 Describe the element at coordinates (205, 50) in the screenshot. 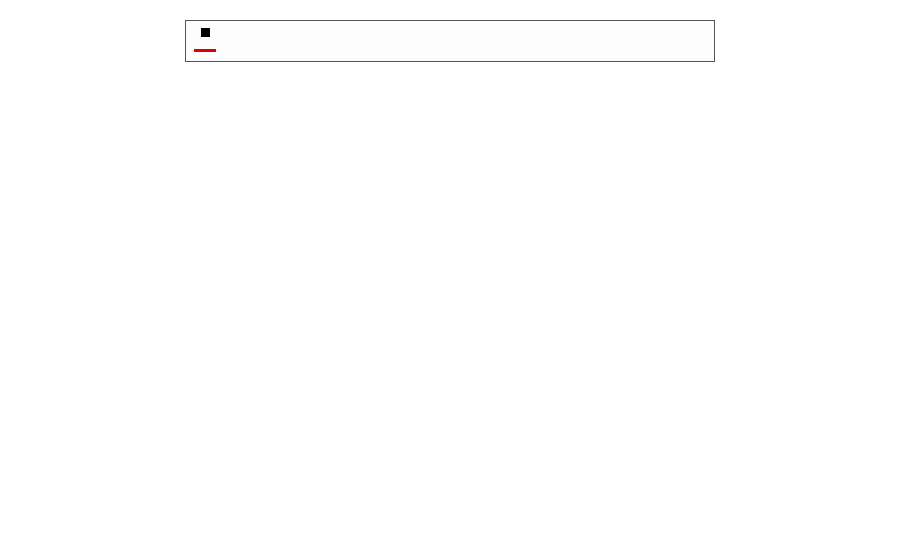

I see `line-marker-icon` at that location.